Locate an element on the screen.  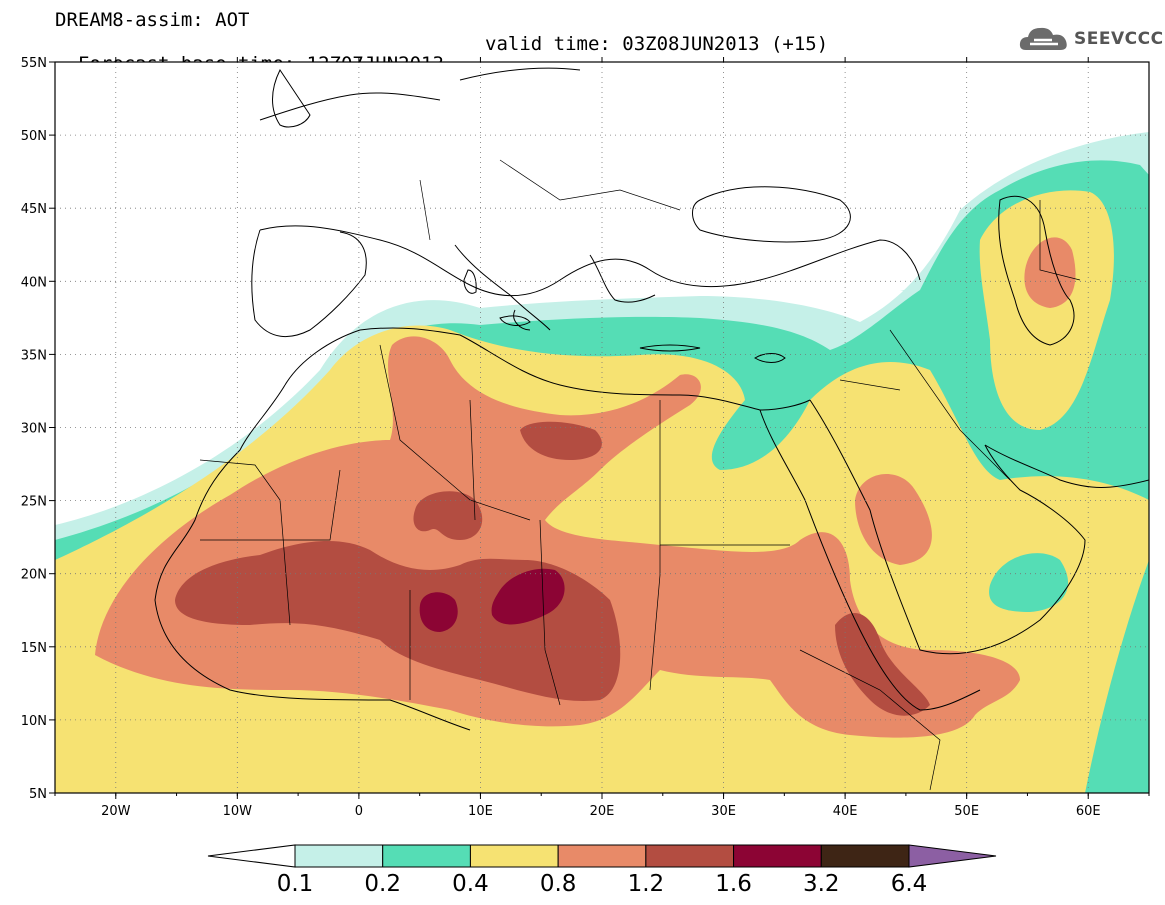
seevccc-logo: SEEVCCC is located at coordinates (1091, 39).